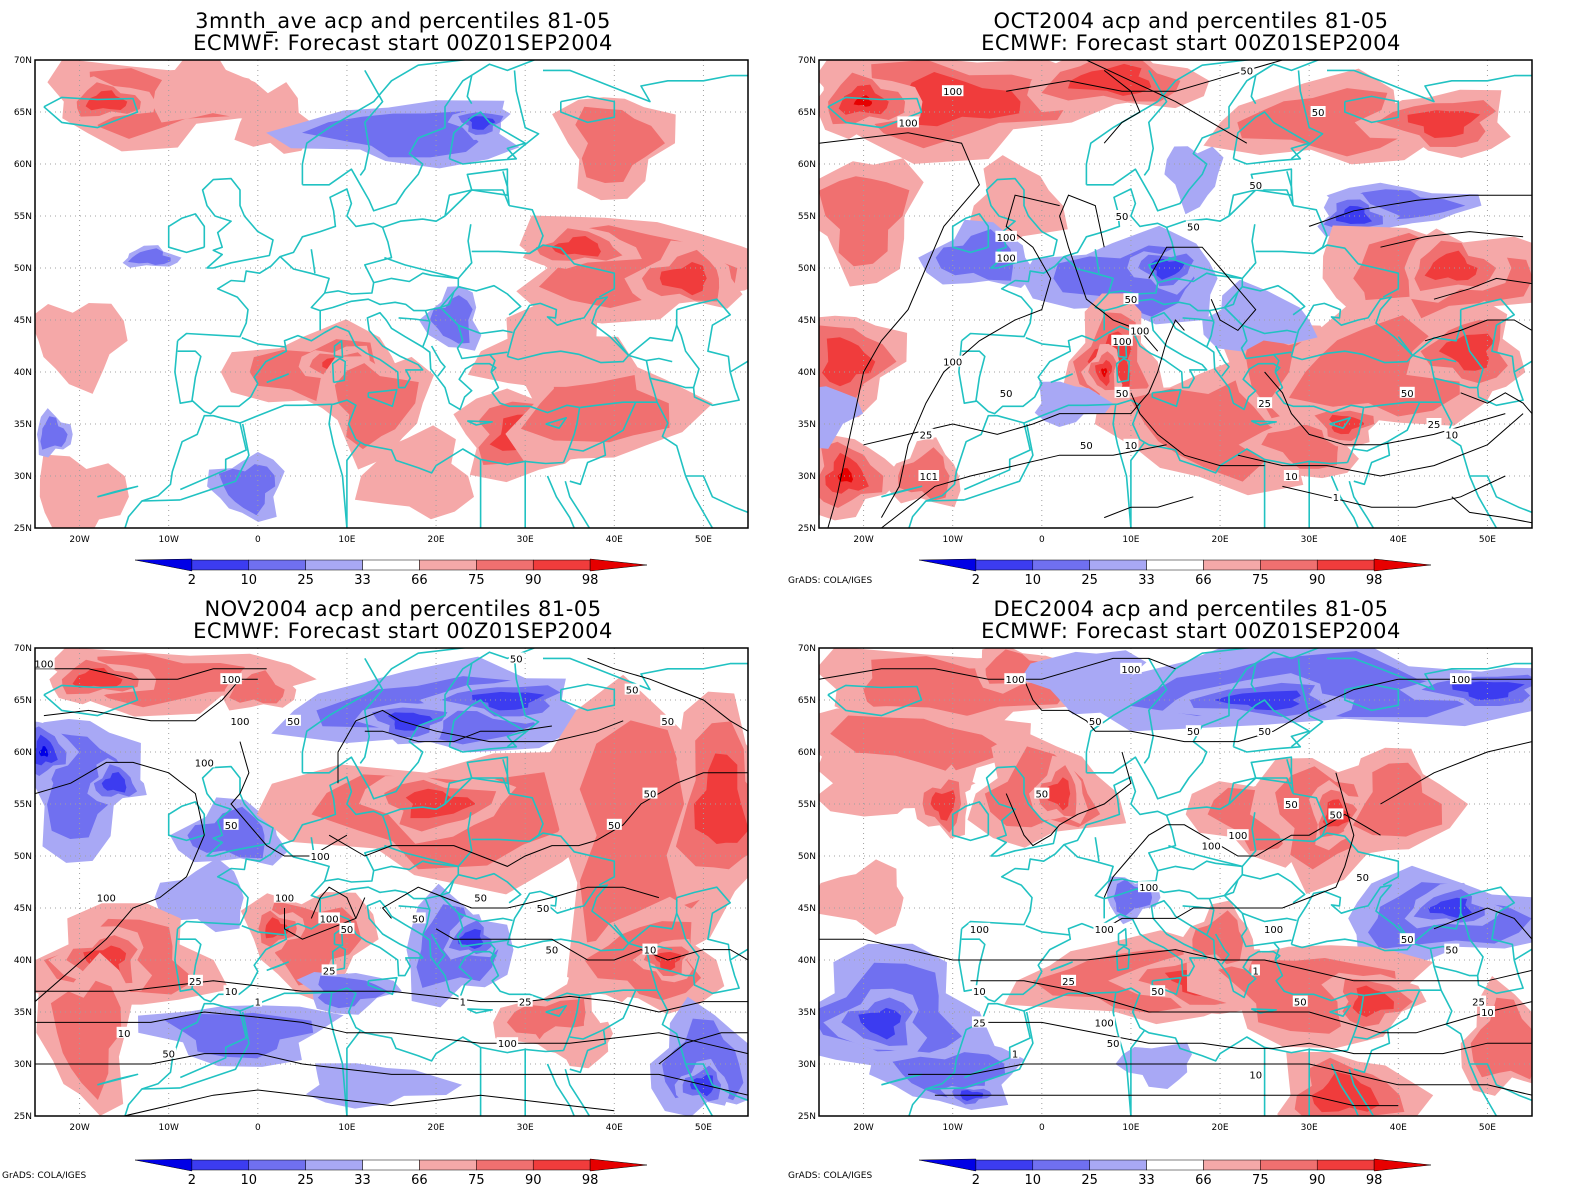 The height and width of the screenshot is (1196, 1596). I want to click on lon-tick-label: 20E, so click(1219, 540).